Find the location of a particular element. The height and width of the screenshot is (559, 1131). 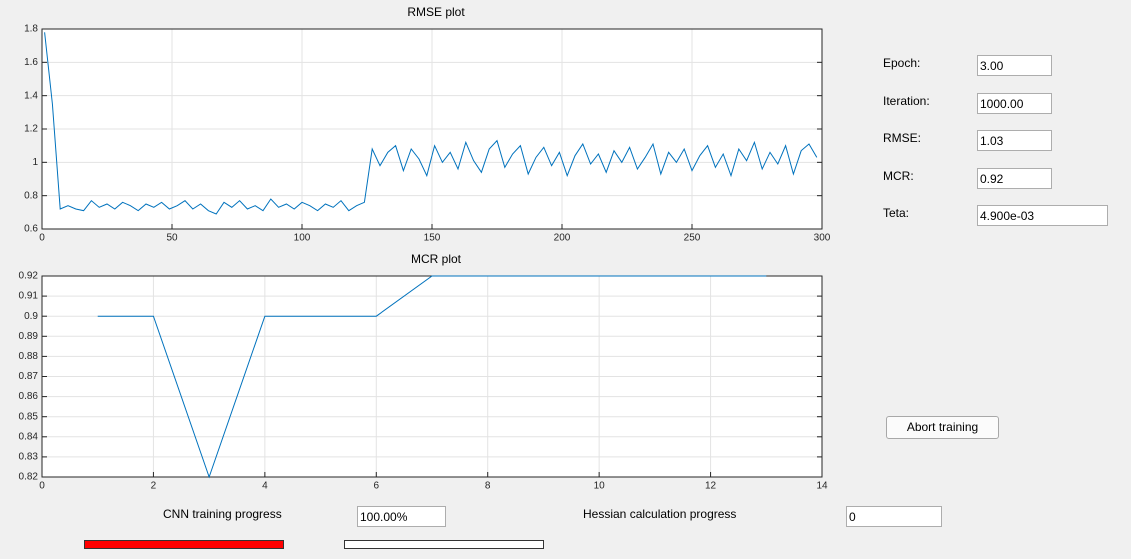

field-label: MCR: is located at coordinates (898, 175).